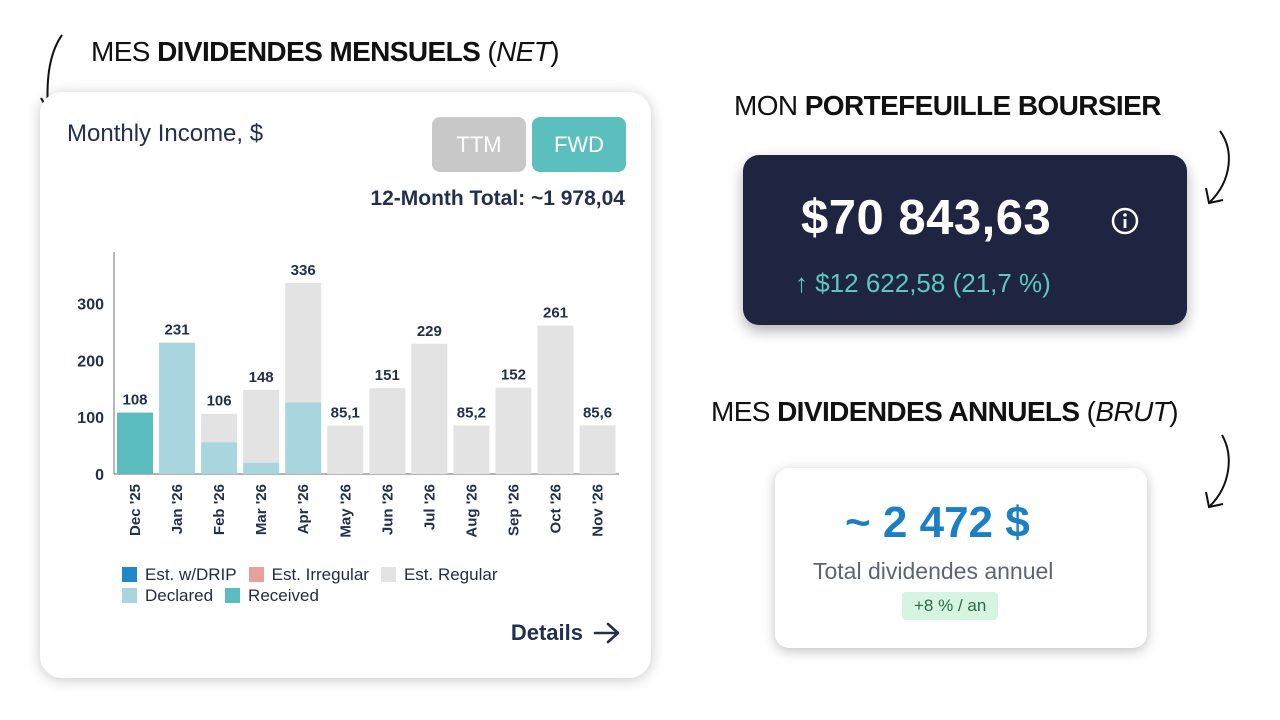  Describe the element at coordinates (165, 133) in the screenshot. I see `card-title: Monthly Income, $` at that location.